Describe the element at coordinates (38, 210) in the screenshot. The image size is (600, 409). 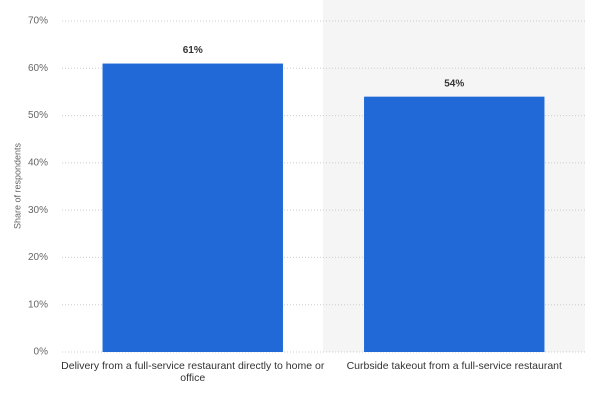
I see `y-tick-label: 30%` at that location.